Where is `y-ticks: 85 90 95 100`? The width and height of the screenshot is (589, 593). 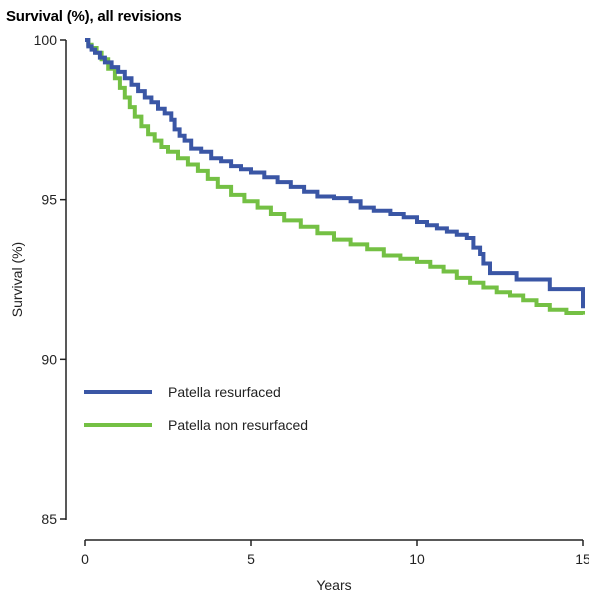
y-ticks: 85 90 95 100 is located at coordinates (50, 279).